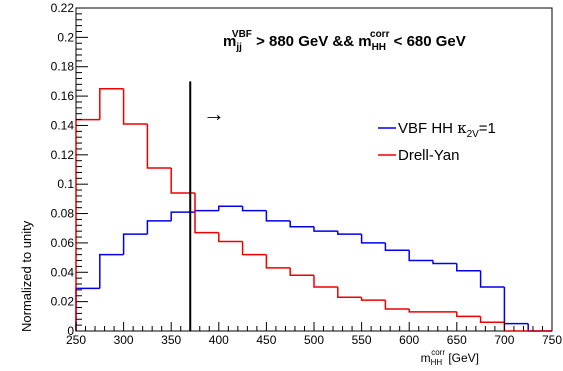 This screenshot has width=563, height=371. I want to click on y-tick-label: 0.12, so click(63, 155).